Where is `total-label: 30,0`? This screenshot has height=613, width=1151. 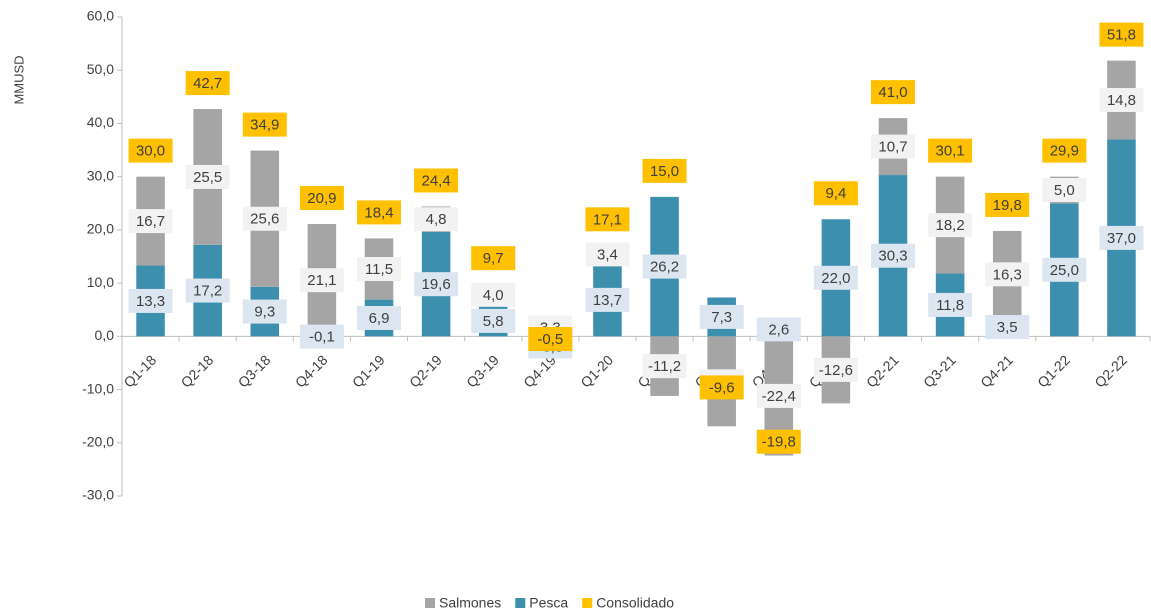
total-label: 30,0 is located at coordinates (150, 151).